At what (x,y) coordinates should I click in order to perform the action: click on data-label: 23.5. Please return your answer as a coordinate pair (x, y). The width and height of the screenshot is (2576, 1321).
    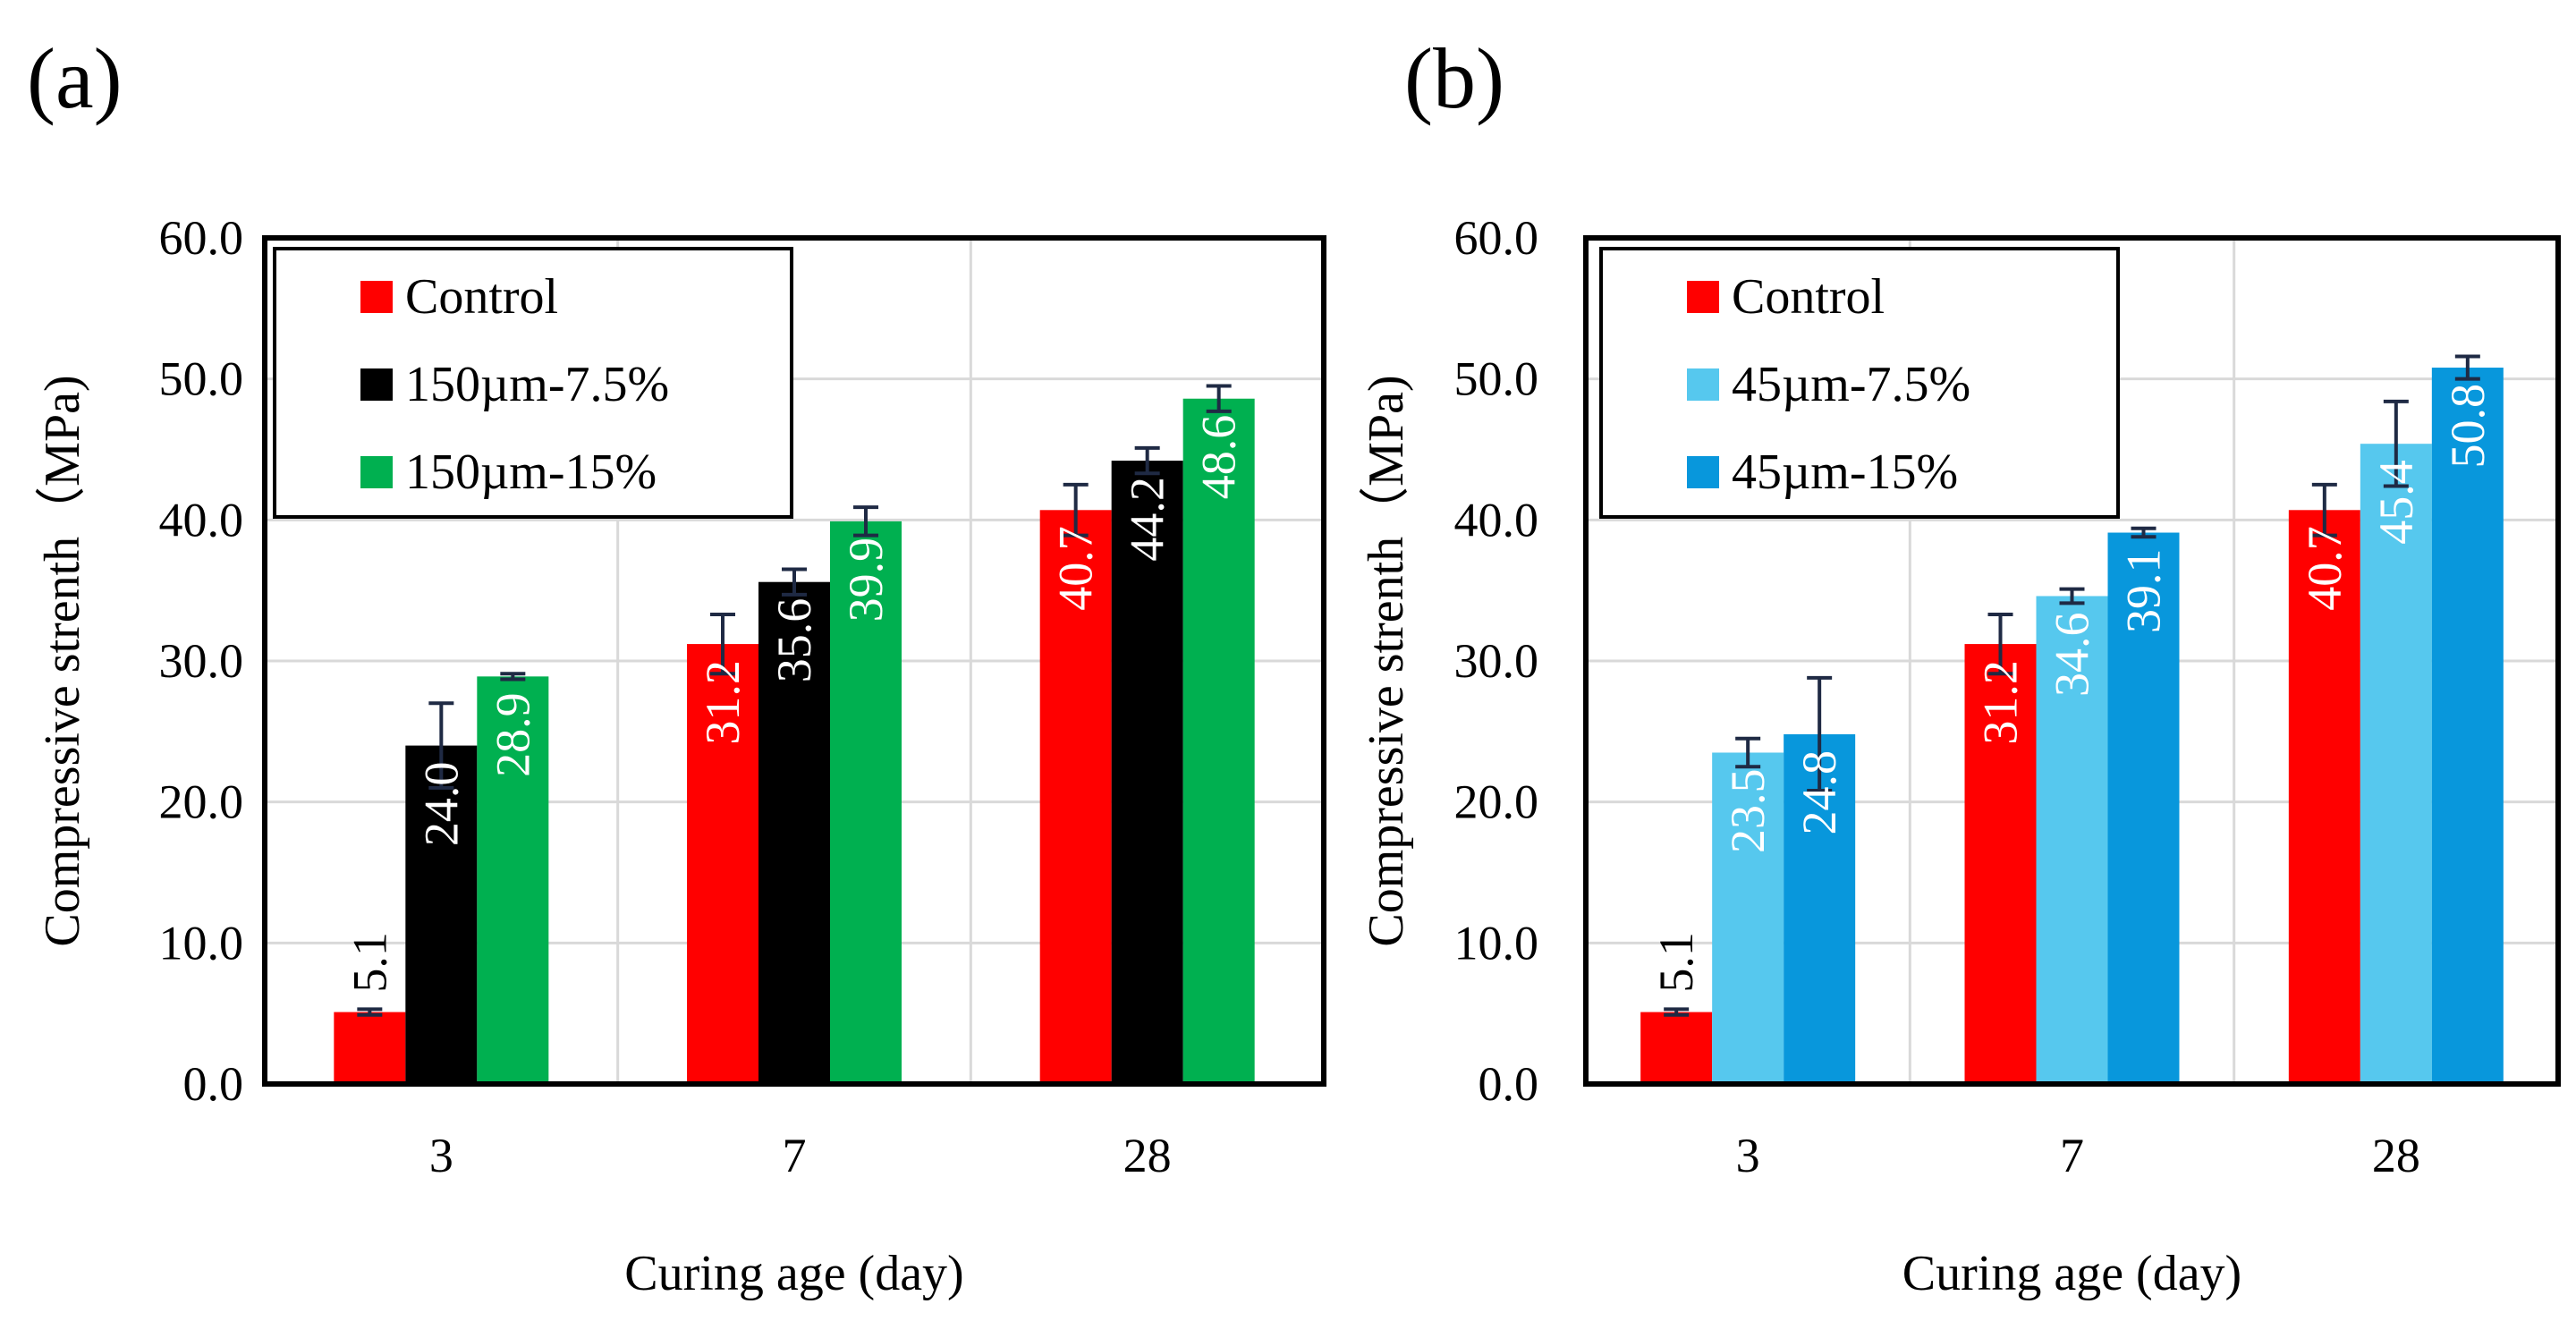
    Looking at the image, I should click on (1748, 810).